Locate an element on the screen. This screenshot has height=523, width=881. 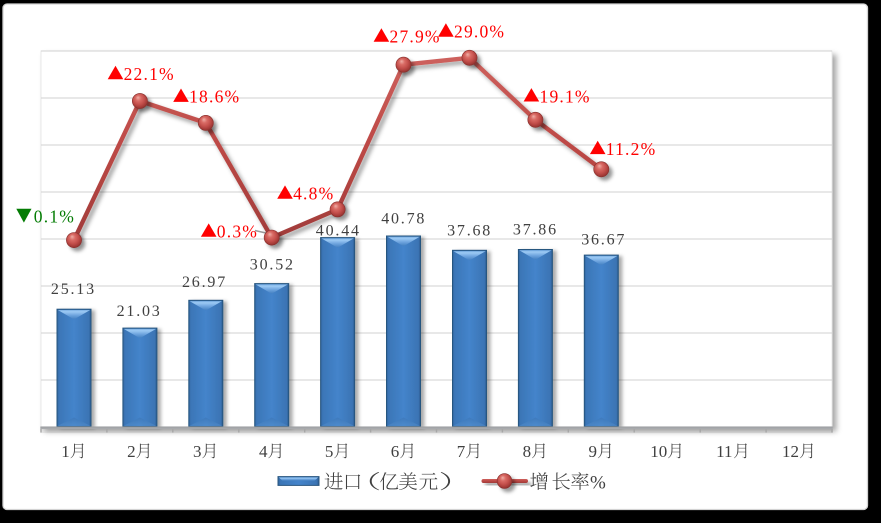
svg-text: 27.9% is located at coordinates (415, 37).